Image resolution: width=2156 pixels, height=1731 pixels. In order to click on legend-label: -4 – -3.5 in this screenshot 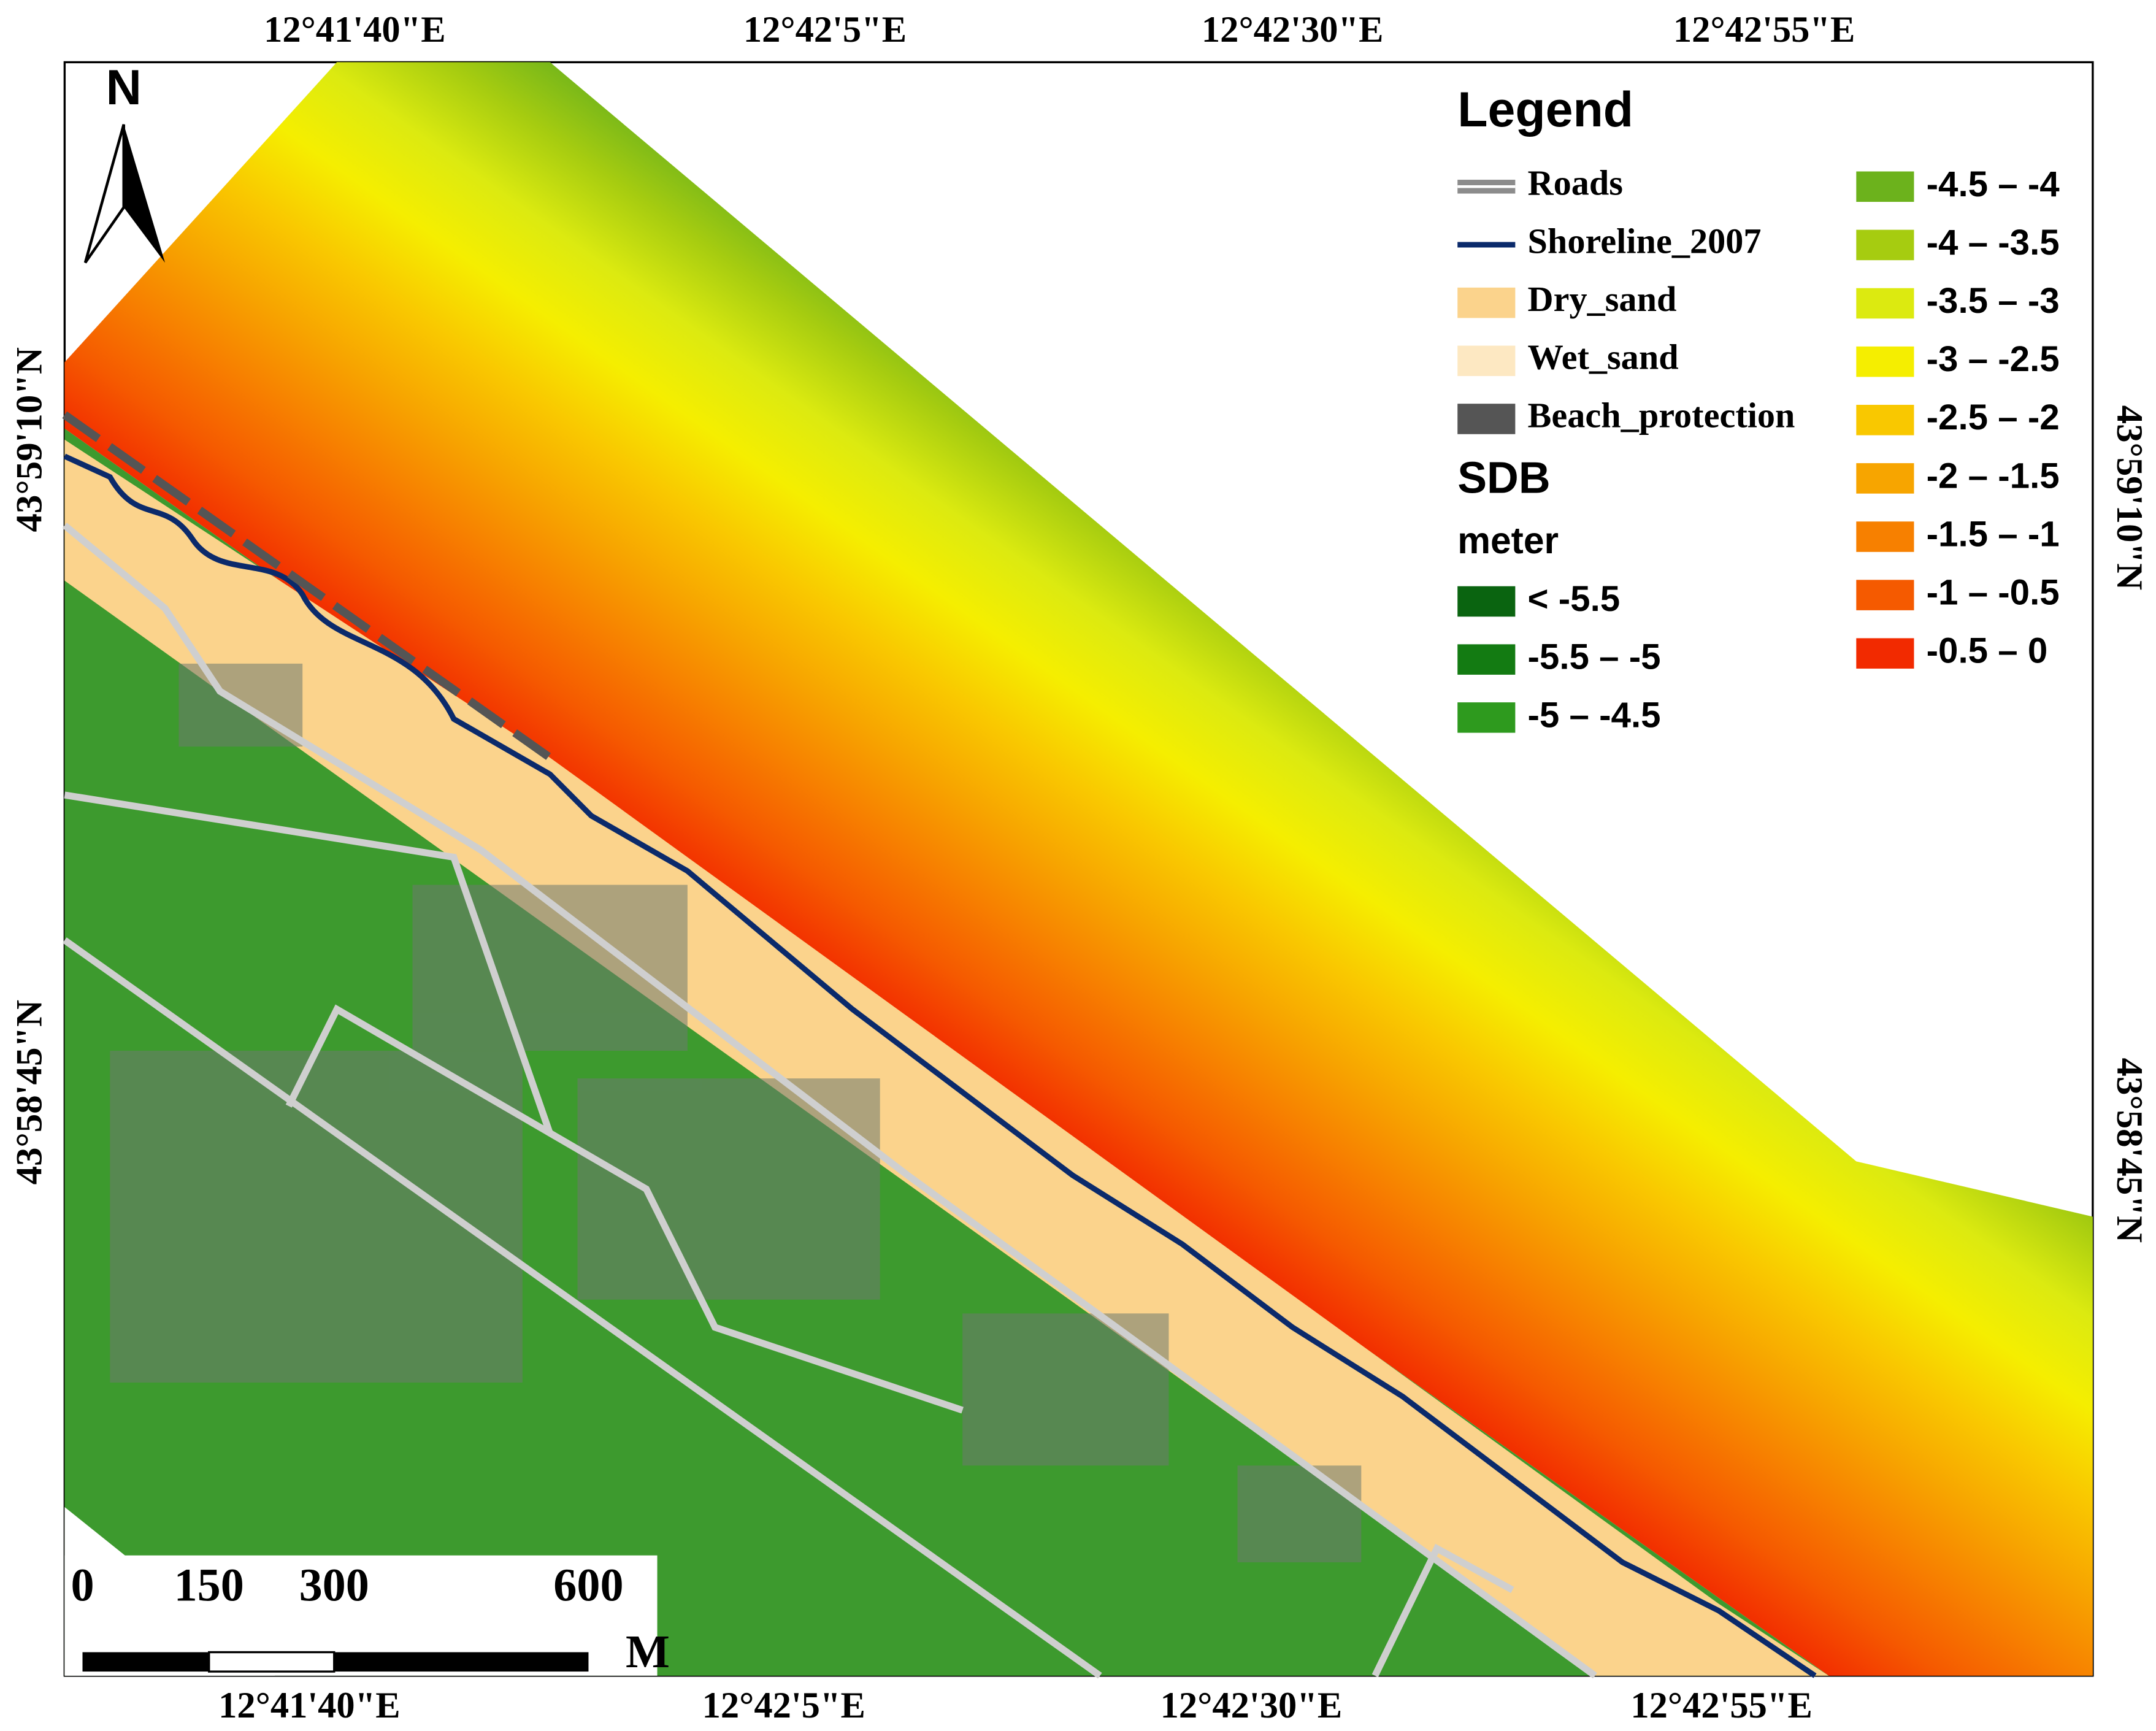, I will do `click(1994, 243)`.